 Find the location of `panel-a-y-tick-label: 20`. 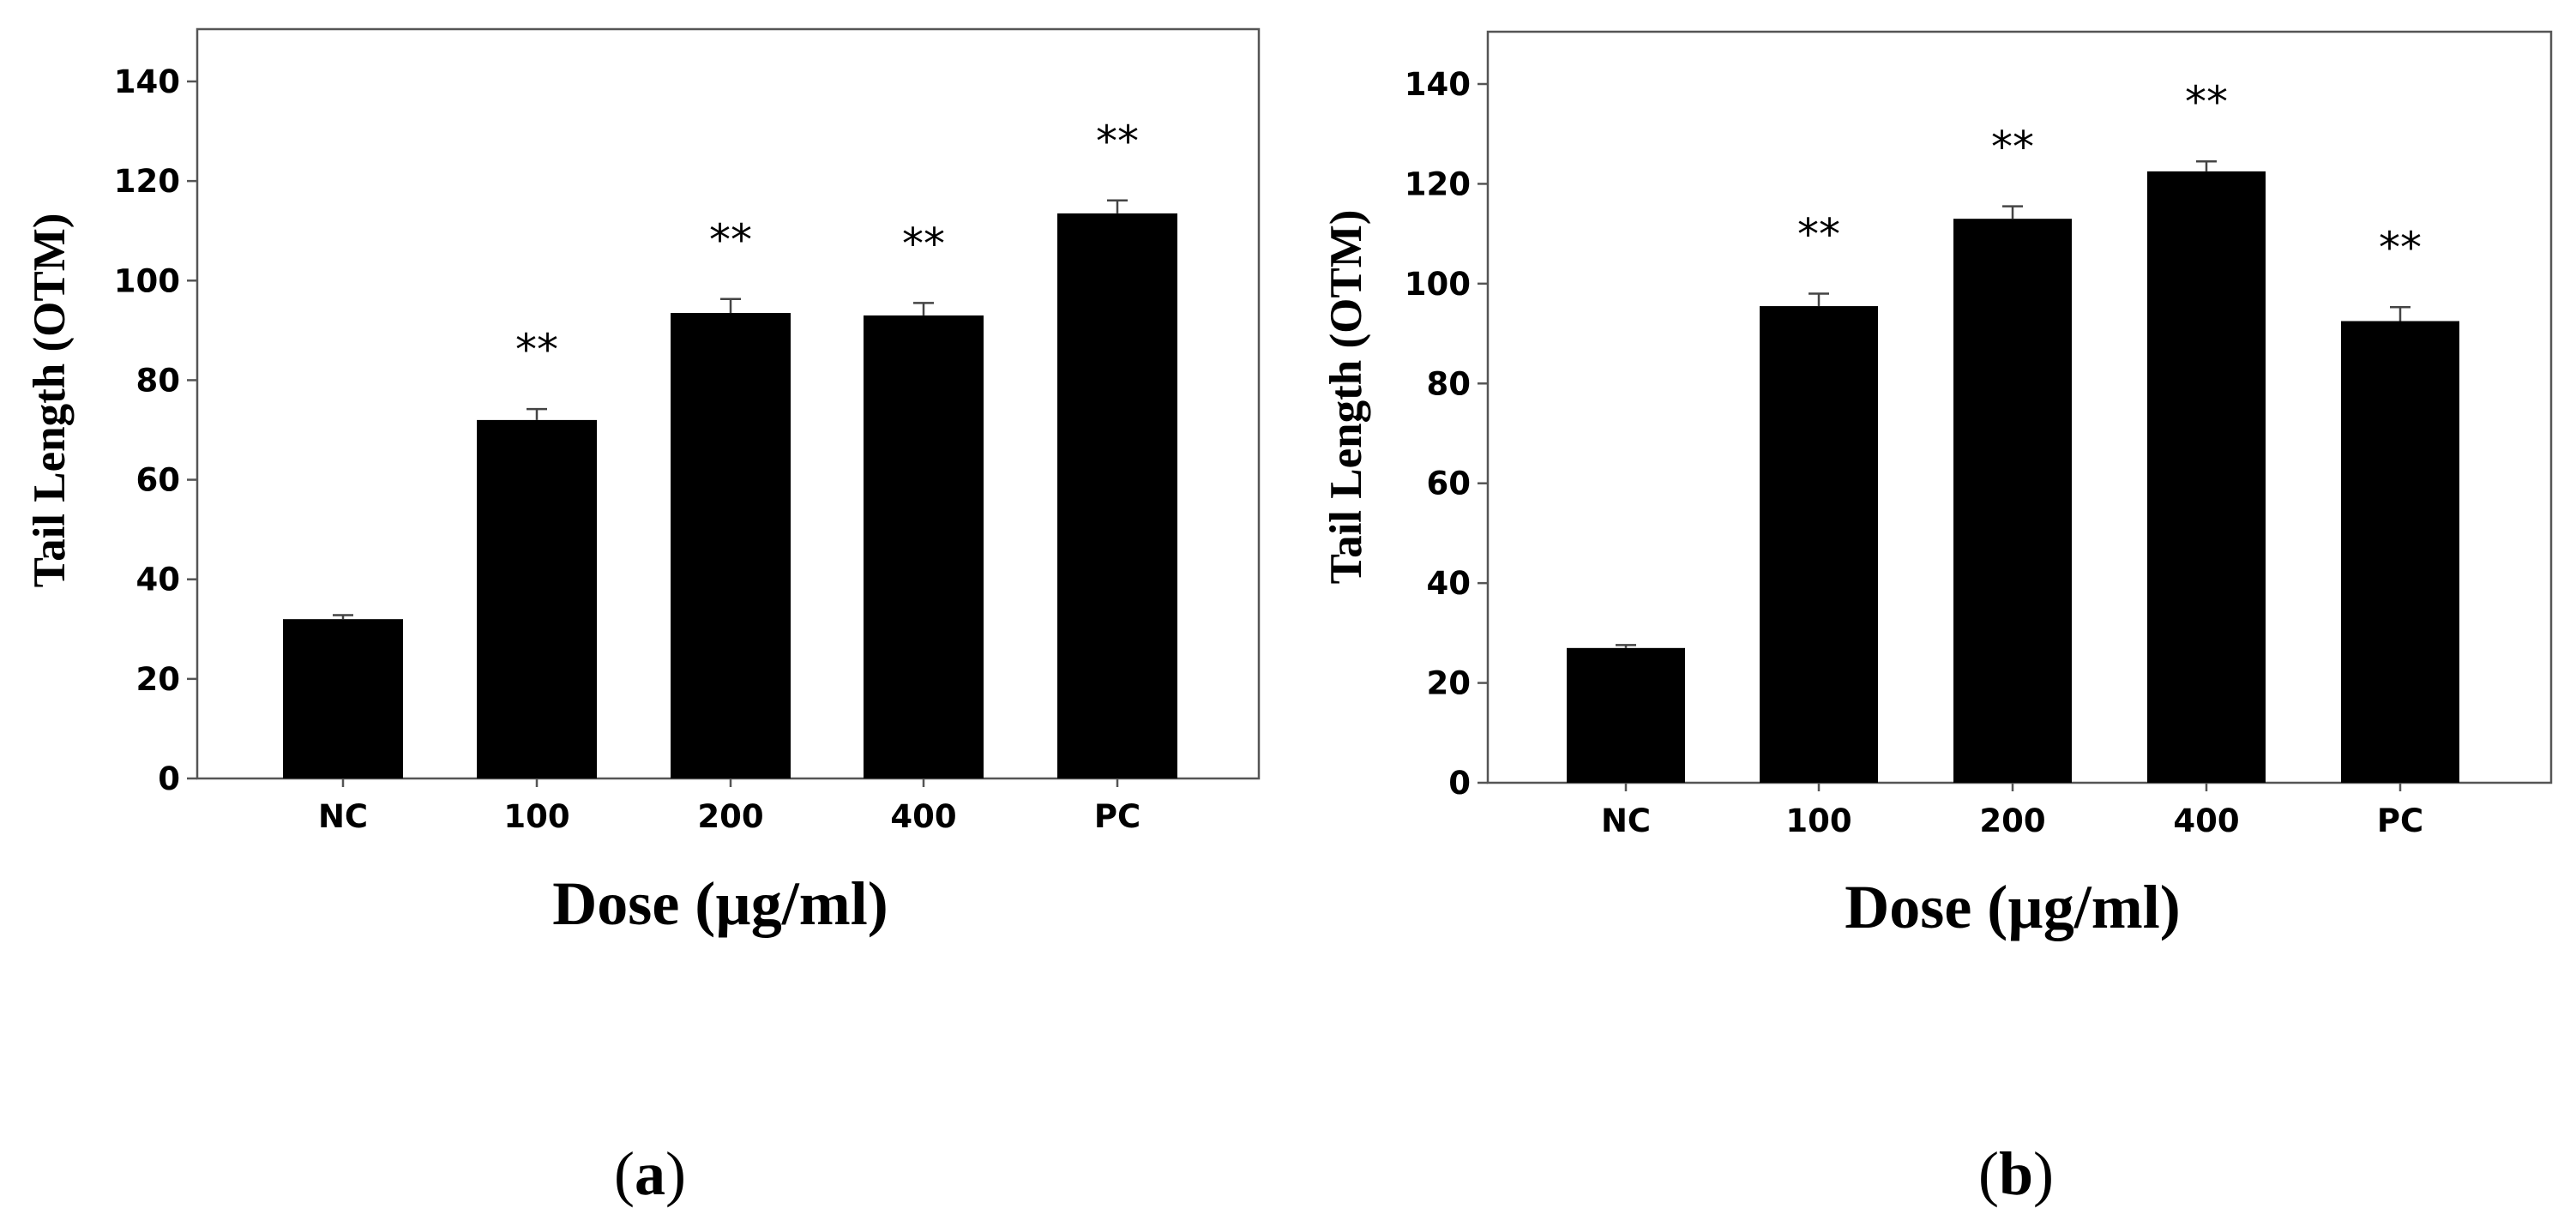

panel-a-y-tick-label: 20 is located at coordinates (158, 679).